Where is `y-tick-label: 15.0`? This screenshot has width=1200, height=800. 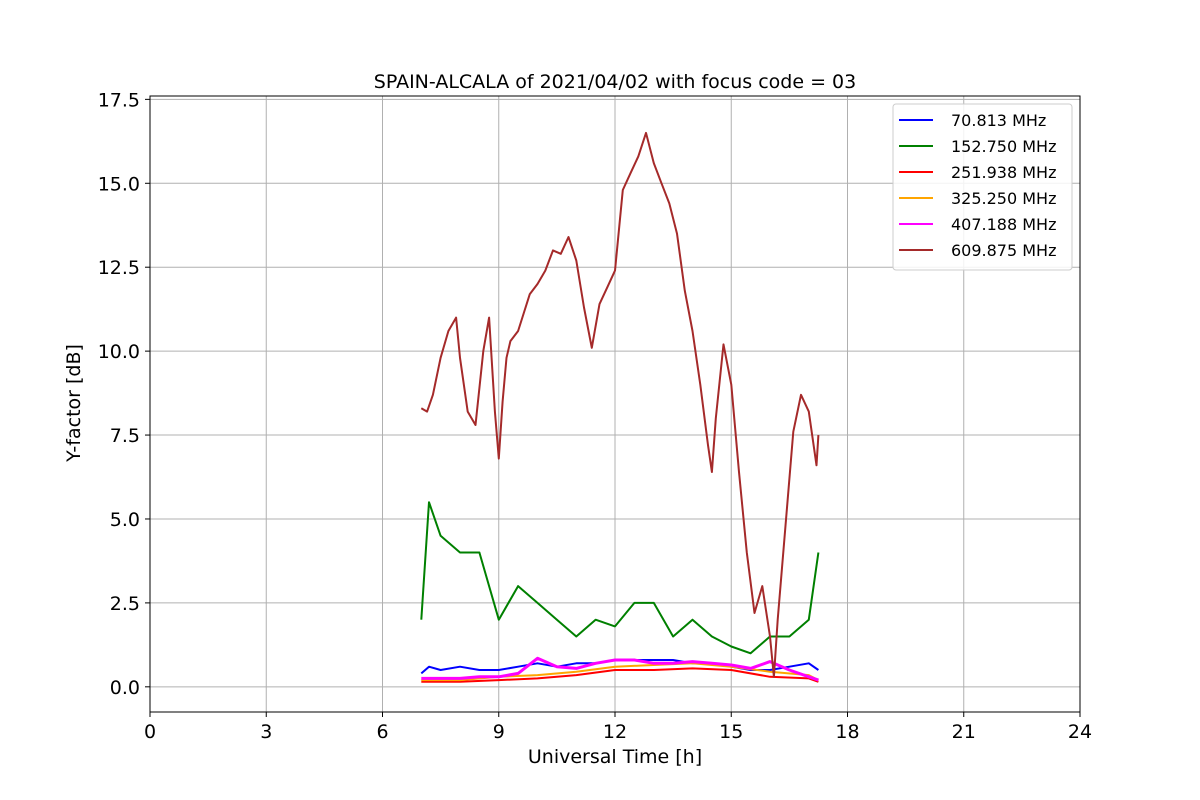
y-tick-label: 15.0 is located at coordinates (119, 184).